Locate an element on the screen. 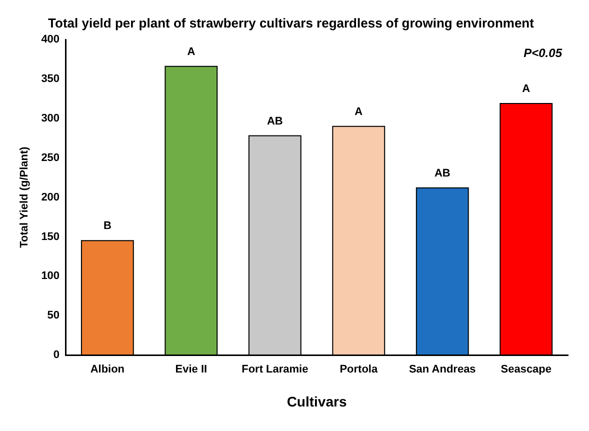 The height and width of the screenshot is (431, 589). x-tick-label: Fort Laramie is located at coordinates (275, 370).